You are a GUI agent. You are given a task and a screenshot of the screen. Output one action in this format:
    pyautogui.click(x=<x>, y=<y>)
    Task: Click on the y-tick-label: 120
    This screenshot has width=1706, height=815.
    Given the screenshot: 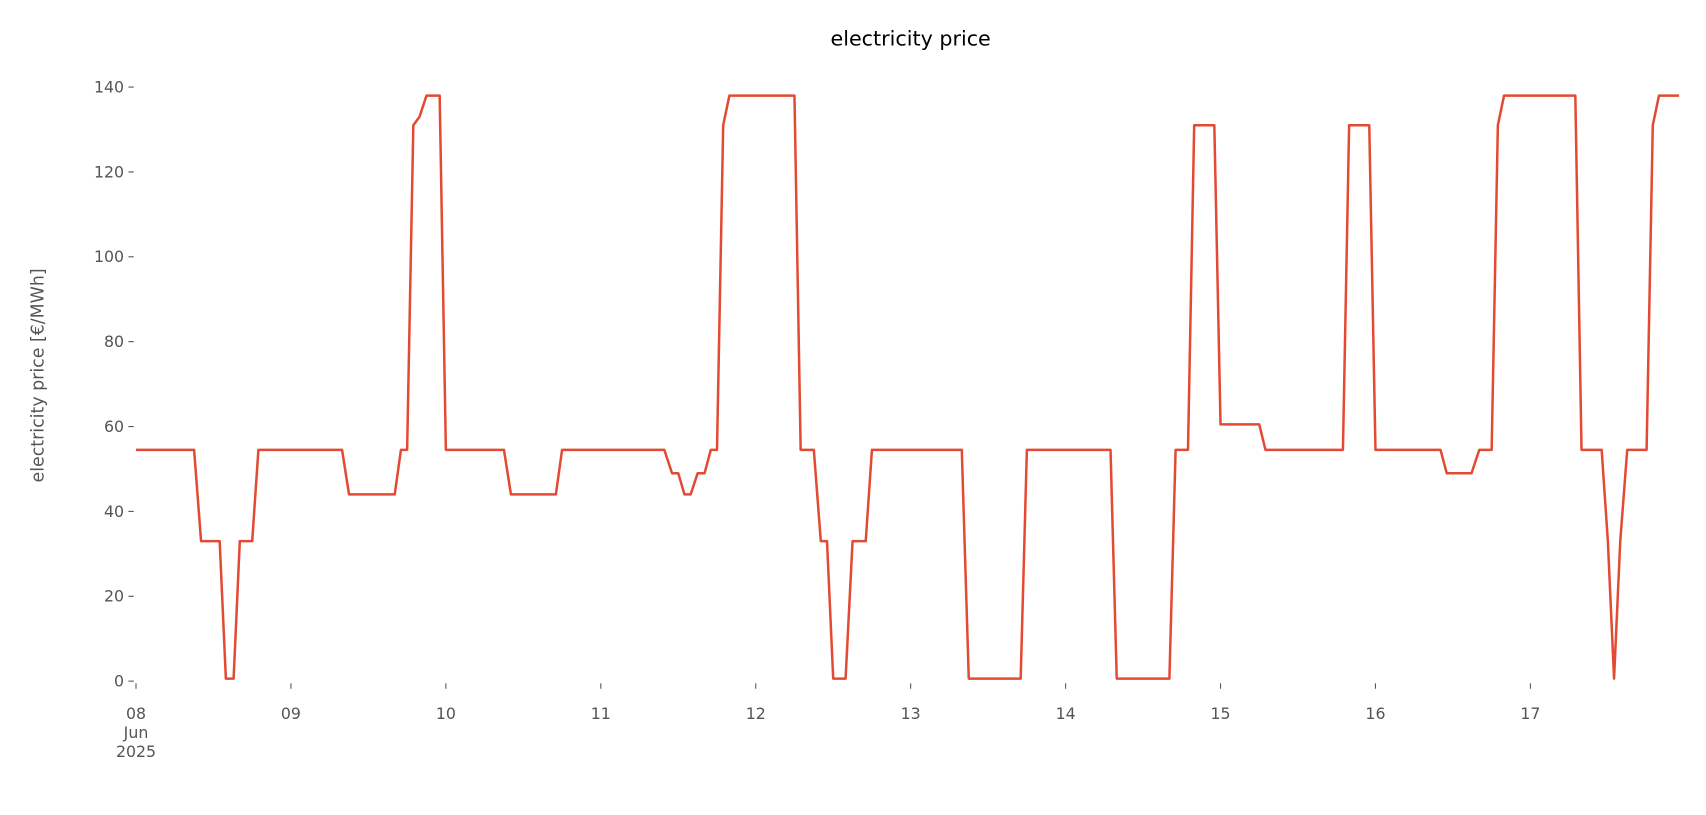 What is the action you would take?
    pyautogui.click(x=109, y=171)
    